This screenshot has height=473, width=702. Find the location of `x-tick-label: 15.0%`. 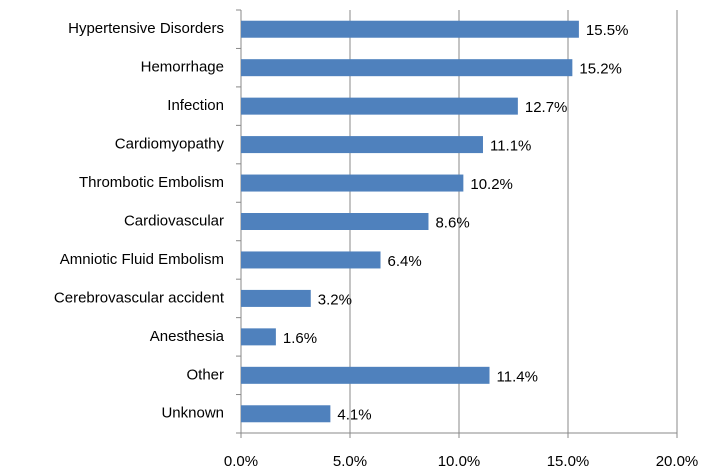

x-tick-label: 15.0% is located at coordinates (568, 461).